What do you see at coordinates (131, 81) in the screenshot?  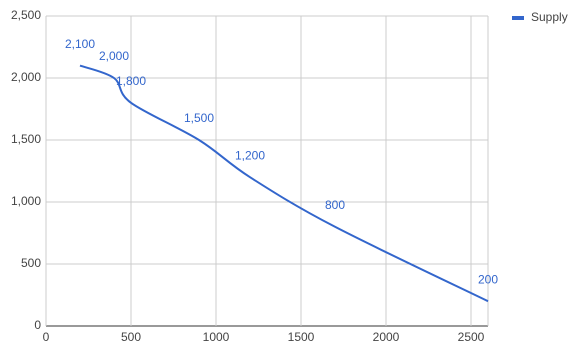 I see `data-label: 1,800` at bounding box center [131, 81].